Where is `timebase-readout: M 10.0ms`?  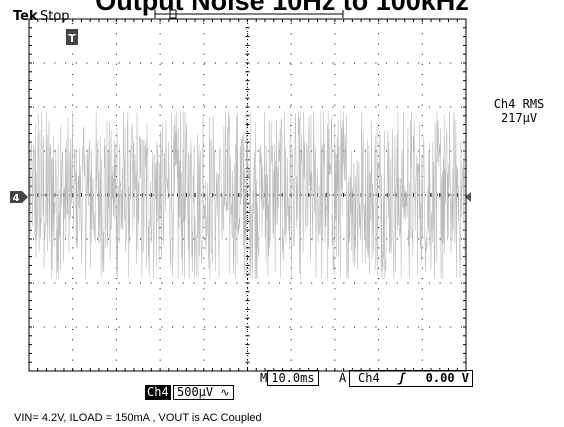 timebase-readout: M 10.0ms is located at coordinates (289, 378).